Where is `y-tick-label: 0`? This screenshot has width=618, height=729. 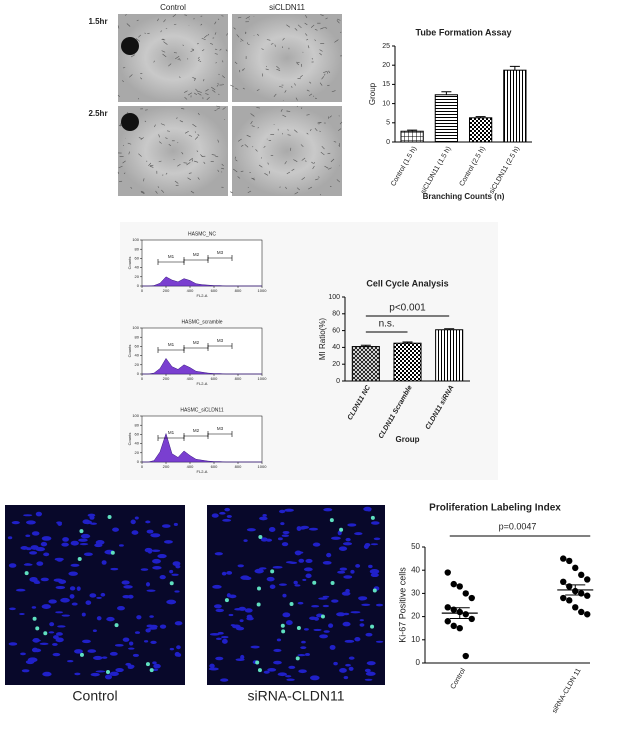 y-tick-label: 0 is located at coordinates (138, 285).